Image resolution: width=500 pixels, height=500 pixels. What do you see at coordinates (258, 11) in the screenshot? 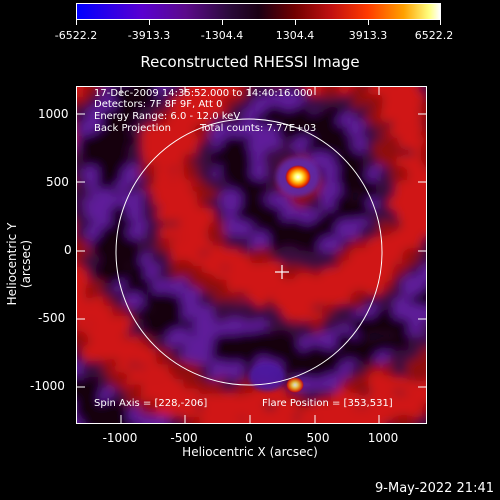
I see `colorbar` at bounding box center [258, 11].